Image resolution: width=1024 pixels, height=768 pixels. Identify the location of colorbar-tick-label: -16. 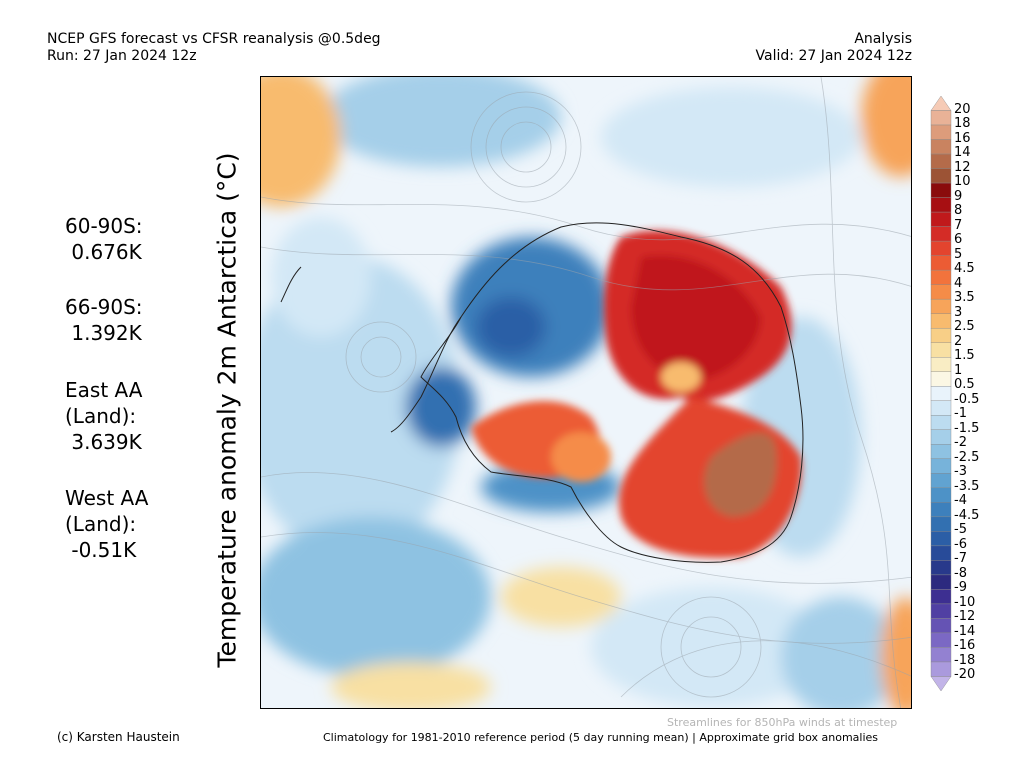
(965, 646).